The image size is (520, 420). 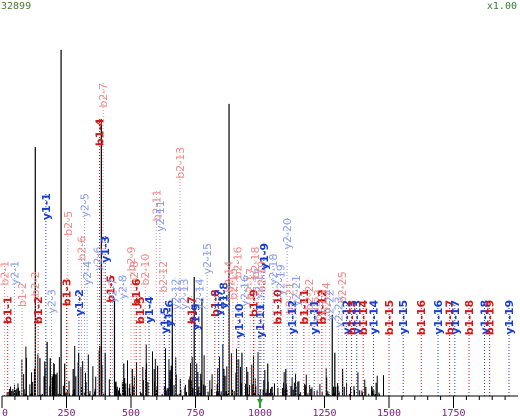 I want to click on ion-label: b2-25, so click(x=342, y=287).